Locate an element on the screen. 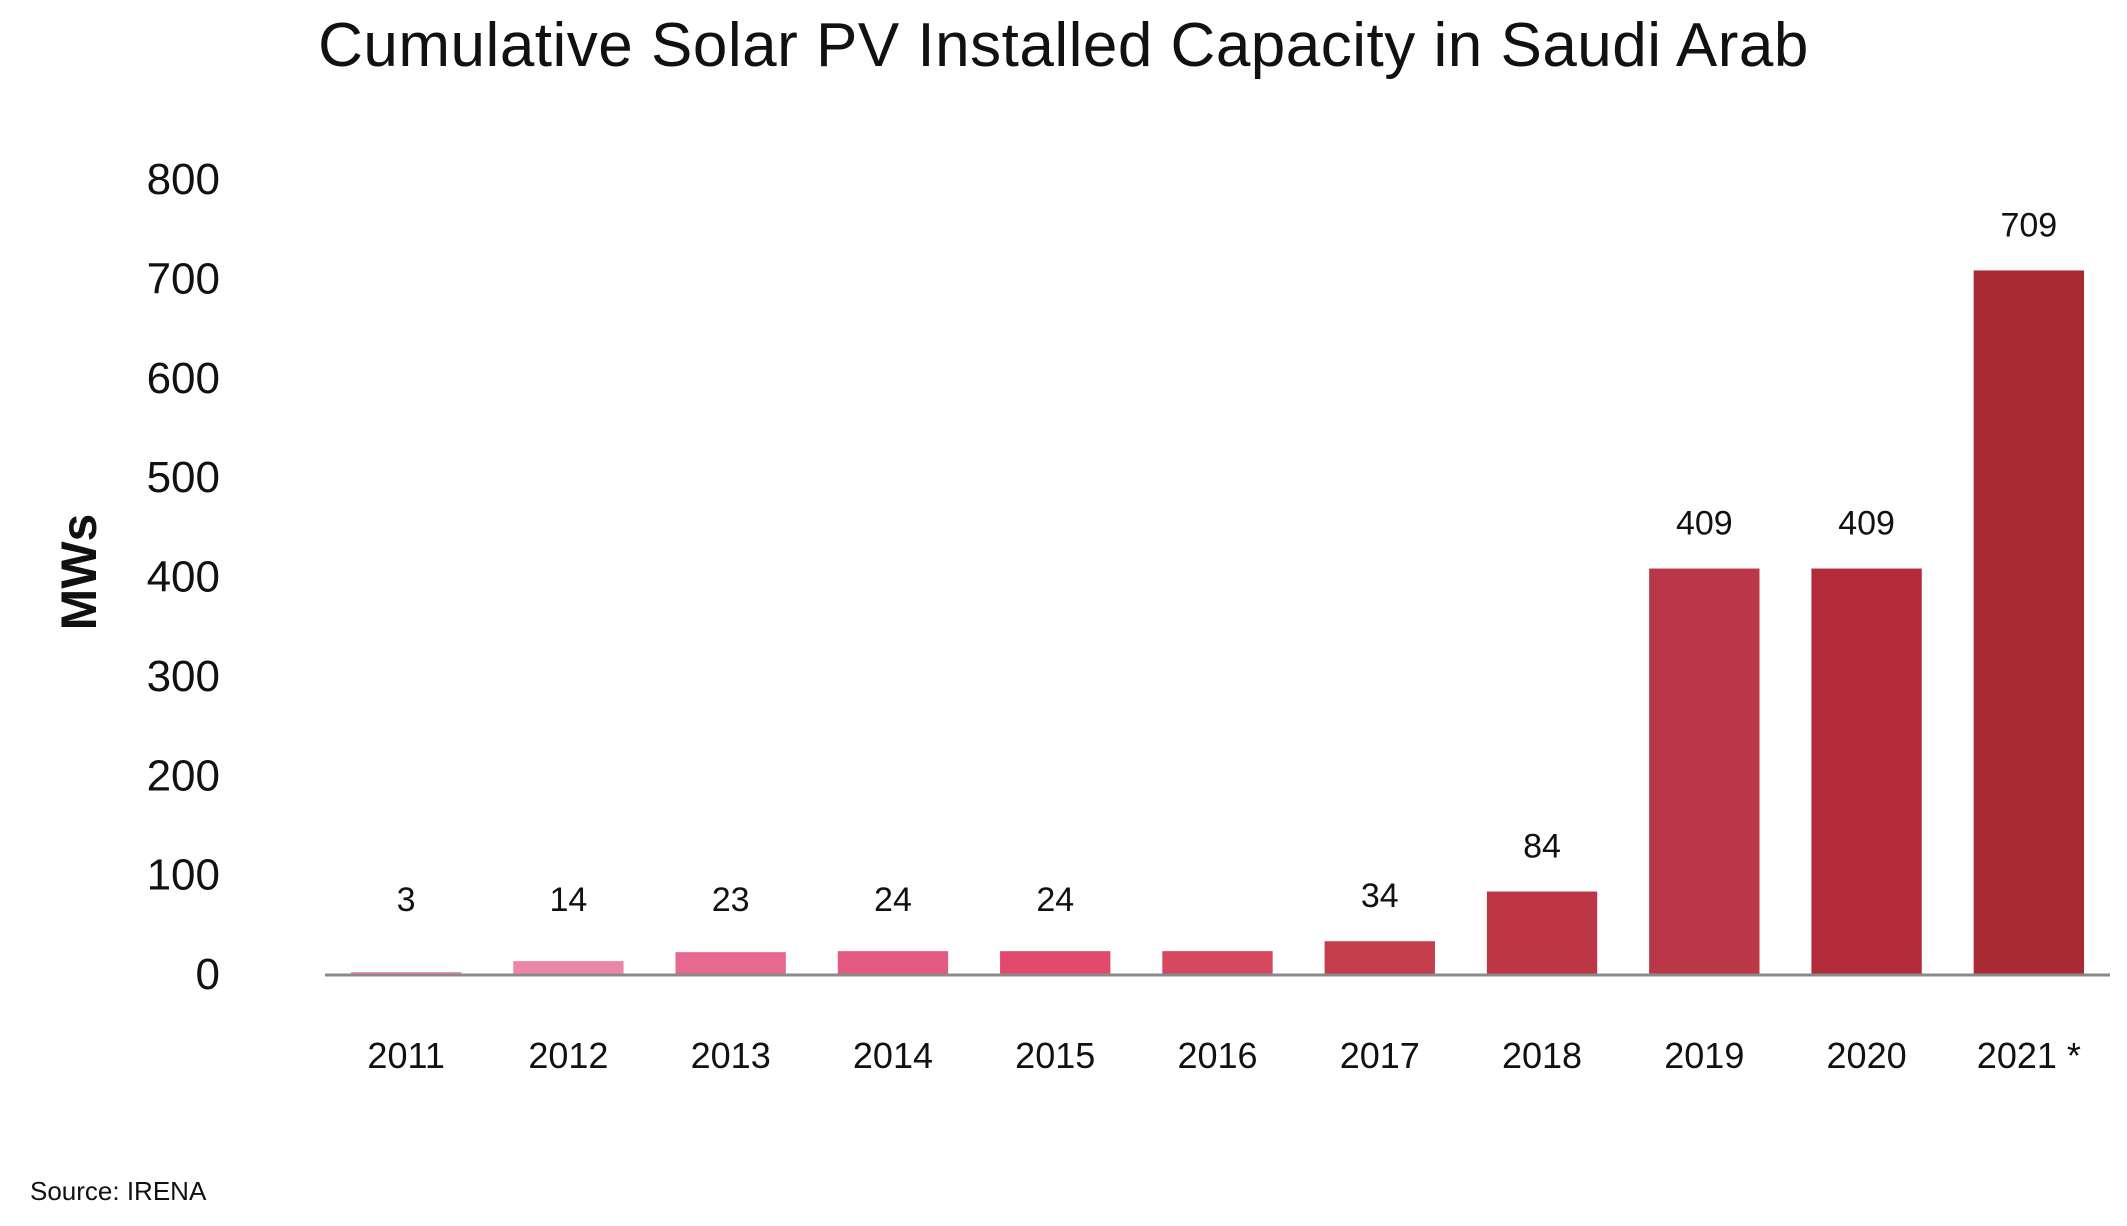 This screenshot has width=2127, height=1226. y-tick-label: 600 is located at coordinates (183, 378).